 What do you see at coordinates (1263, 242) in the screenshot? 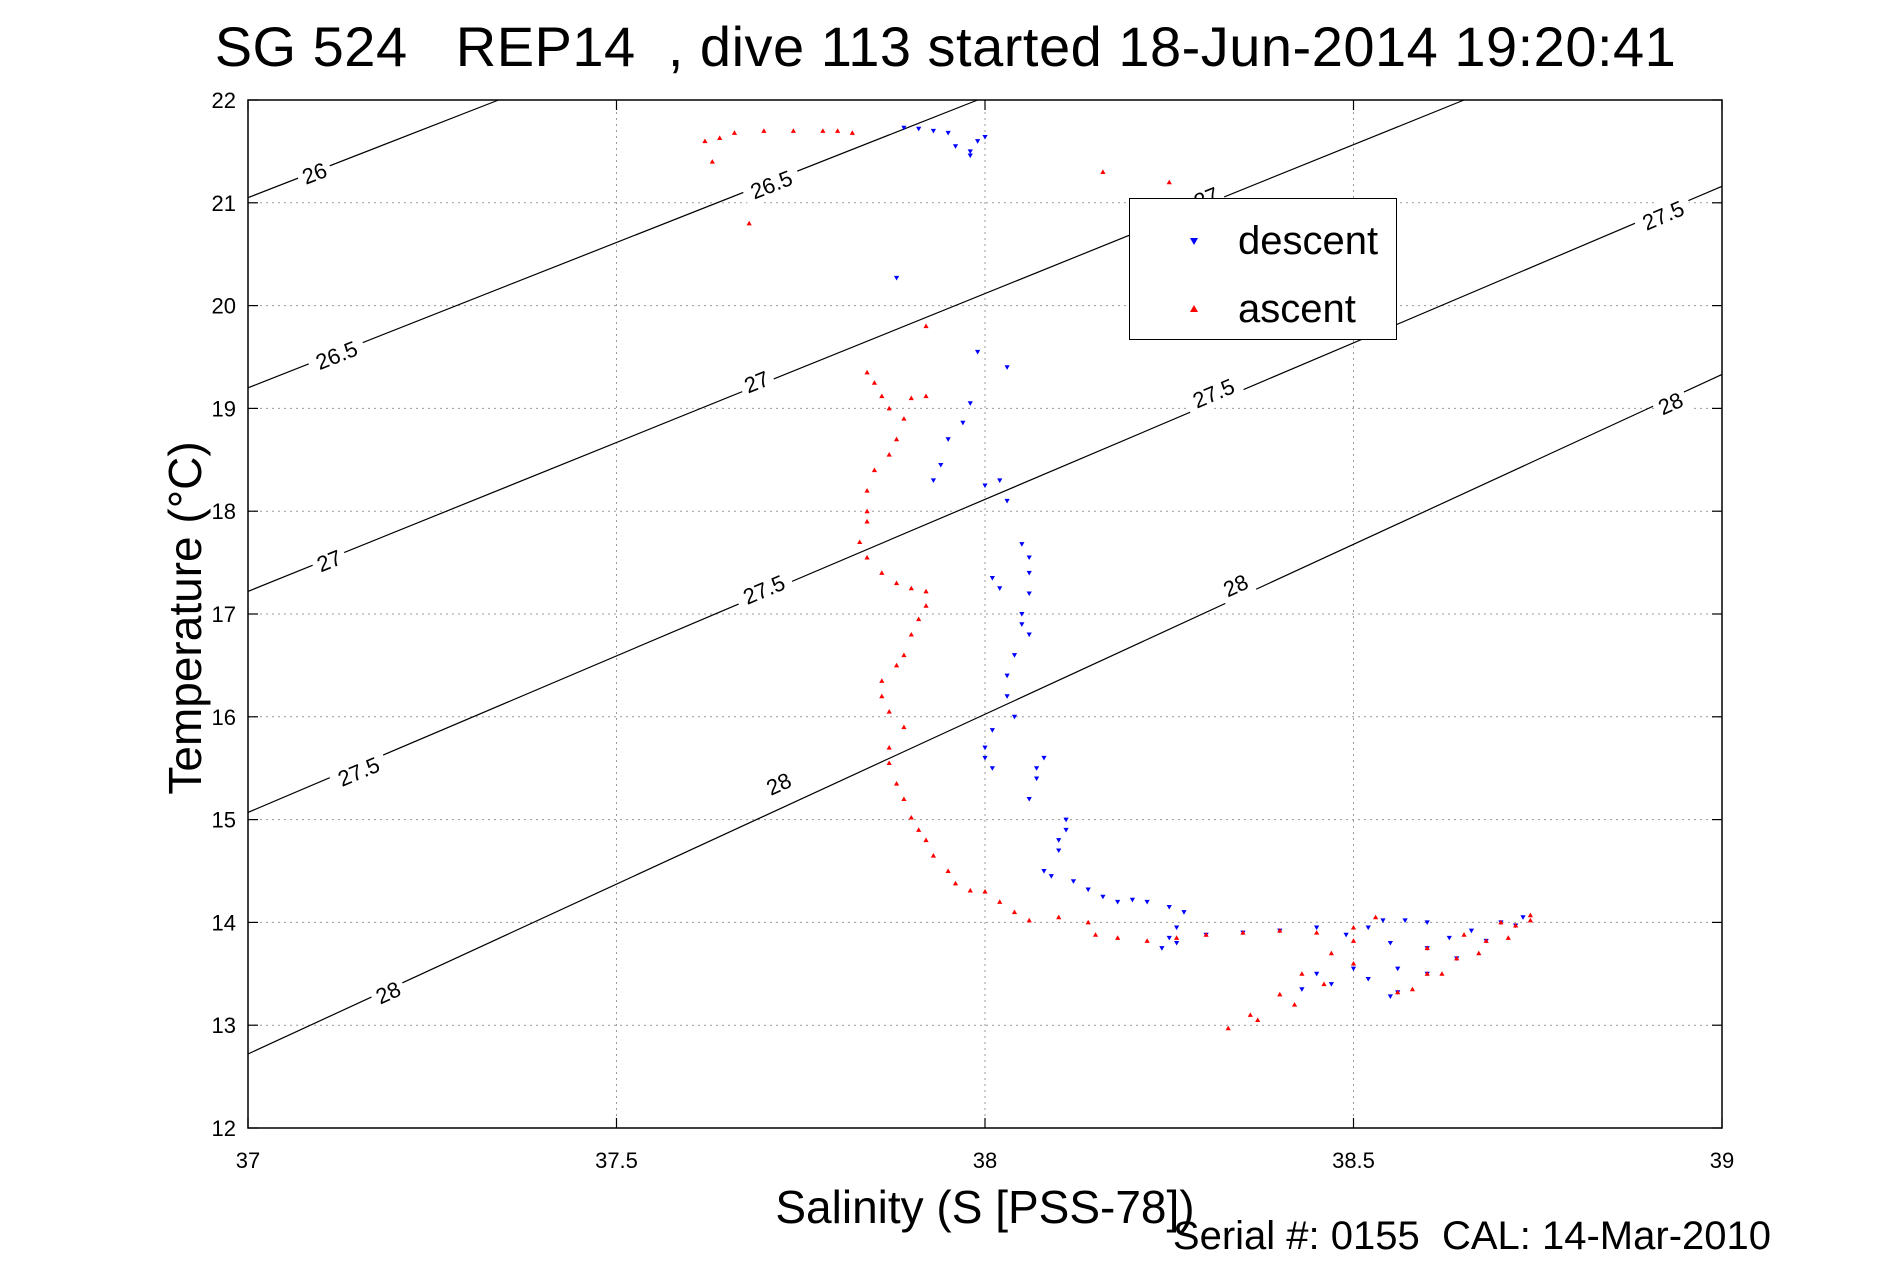
I see `legend-item-descent: descent` at bounding box center [1263, 242].